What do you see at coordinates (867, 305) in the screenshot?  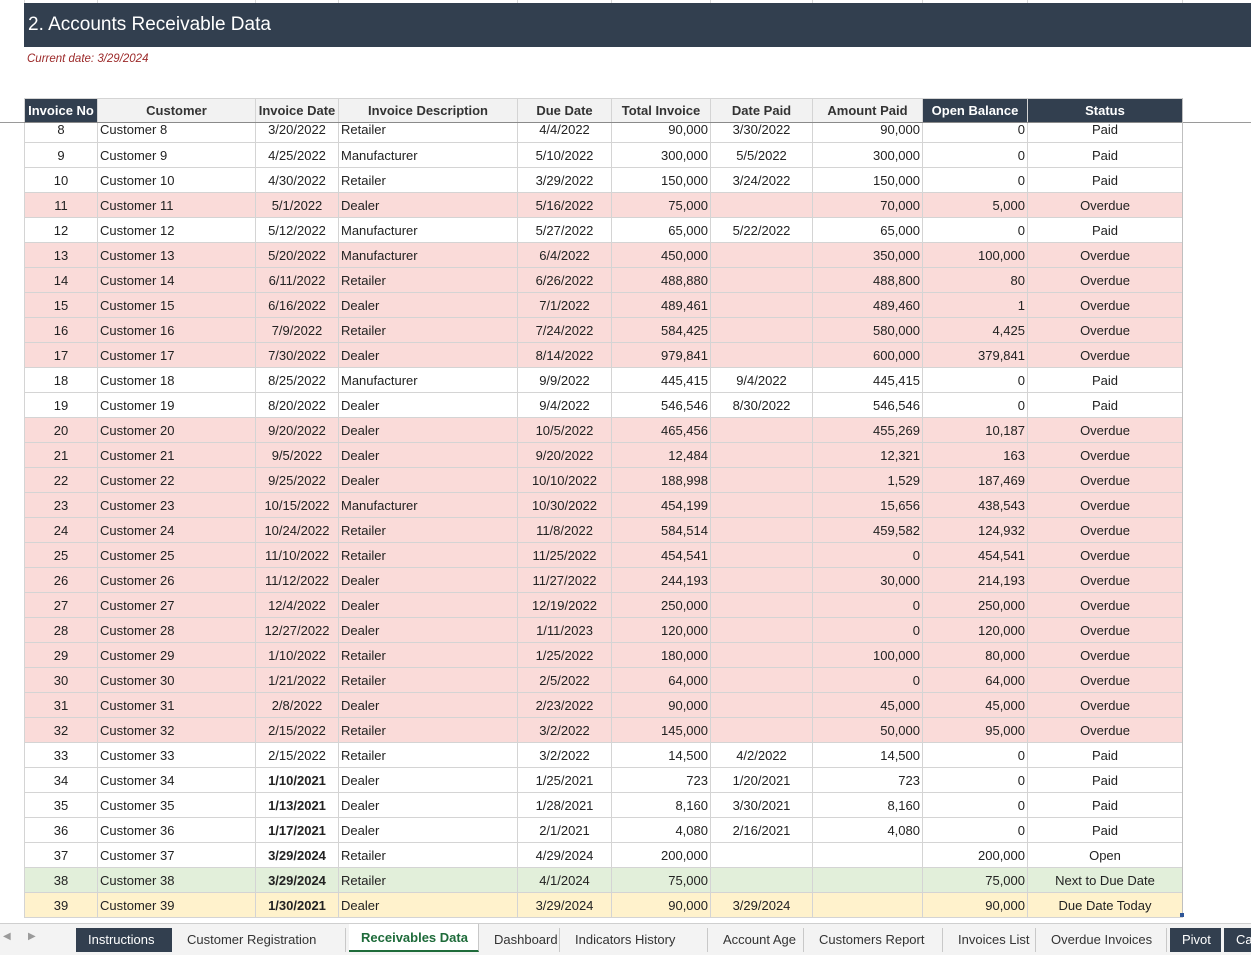 I see `cell-amount-paid: 489,460` at bounding box center [867, 305].